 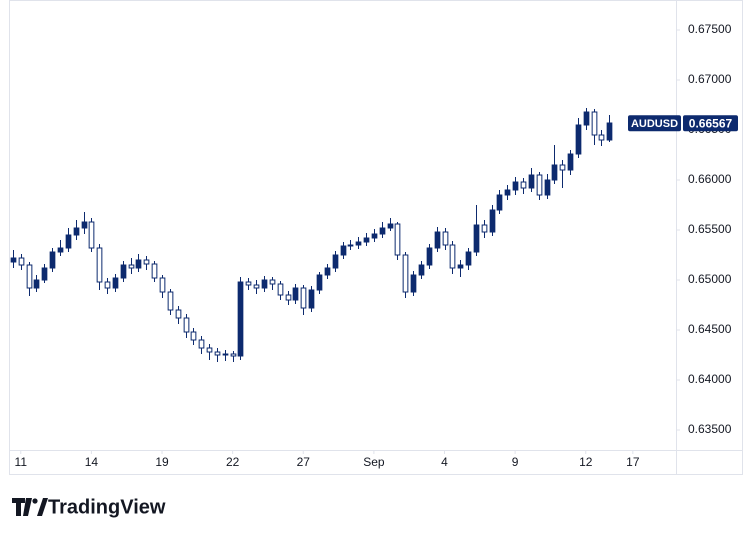 I want to click on y-tick-label: 0.64500, so click(x=710, y=329).